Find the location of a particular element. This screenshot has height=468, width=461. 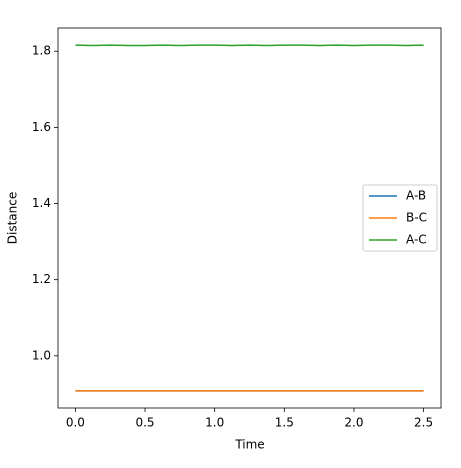

x-tick-label: 1.5 is located at coordinates (284, 423).